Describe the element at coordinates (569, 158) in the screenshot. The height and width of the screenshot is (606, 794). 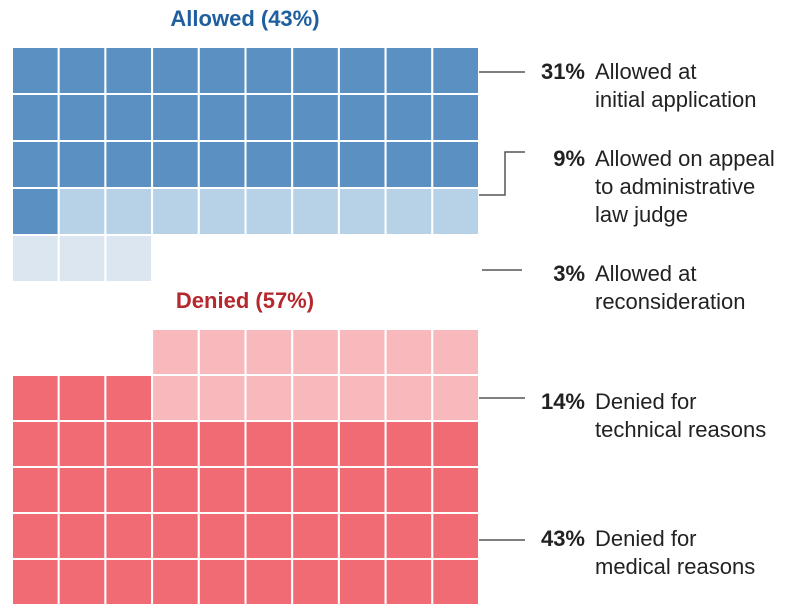
I see `value-label: 9%` at that location.